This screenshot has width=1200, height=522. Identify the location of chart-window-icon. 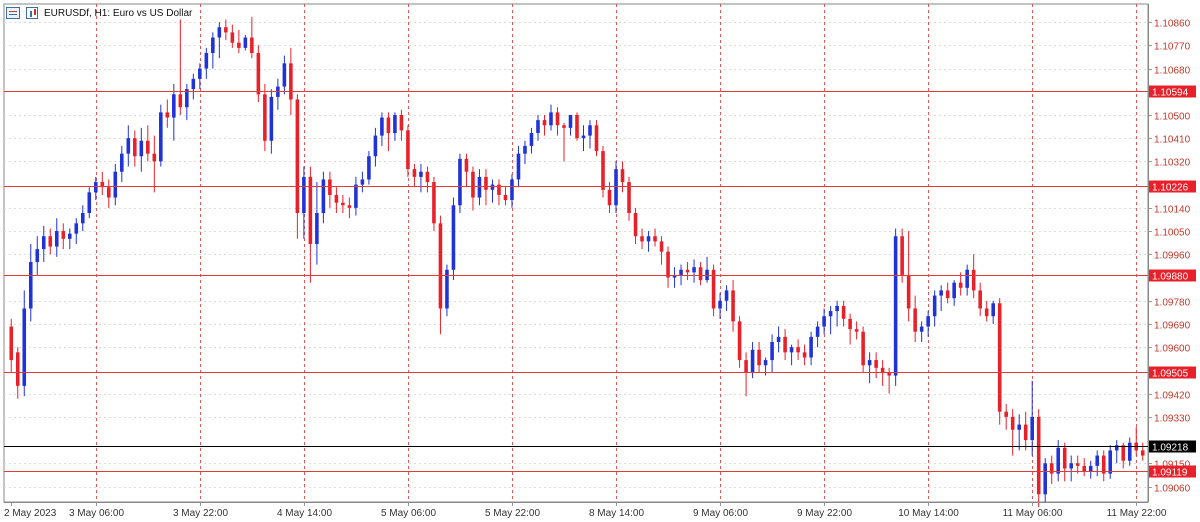
(13, 13).